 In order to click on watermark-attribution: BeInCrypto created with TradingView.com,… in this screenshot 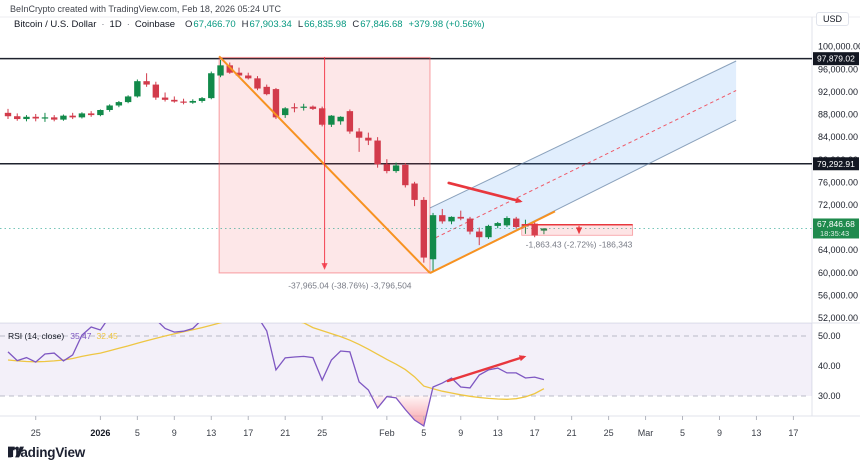, I will do `click(145, 9)`.